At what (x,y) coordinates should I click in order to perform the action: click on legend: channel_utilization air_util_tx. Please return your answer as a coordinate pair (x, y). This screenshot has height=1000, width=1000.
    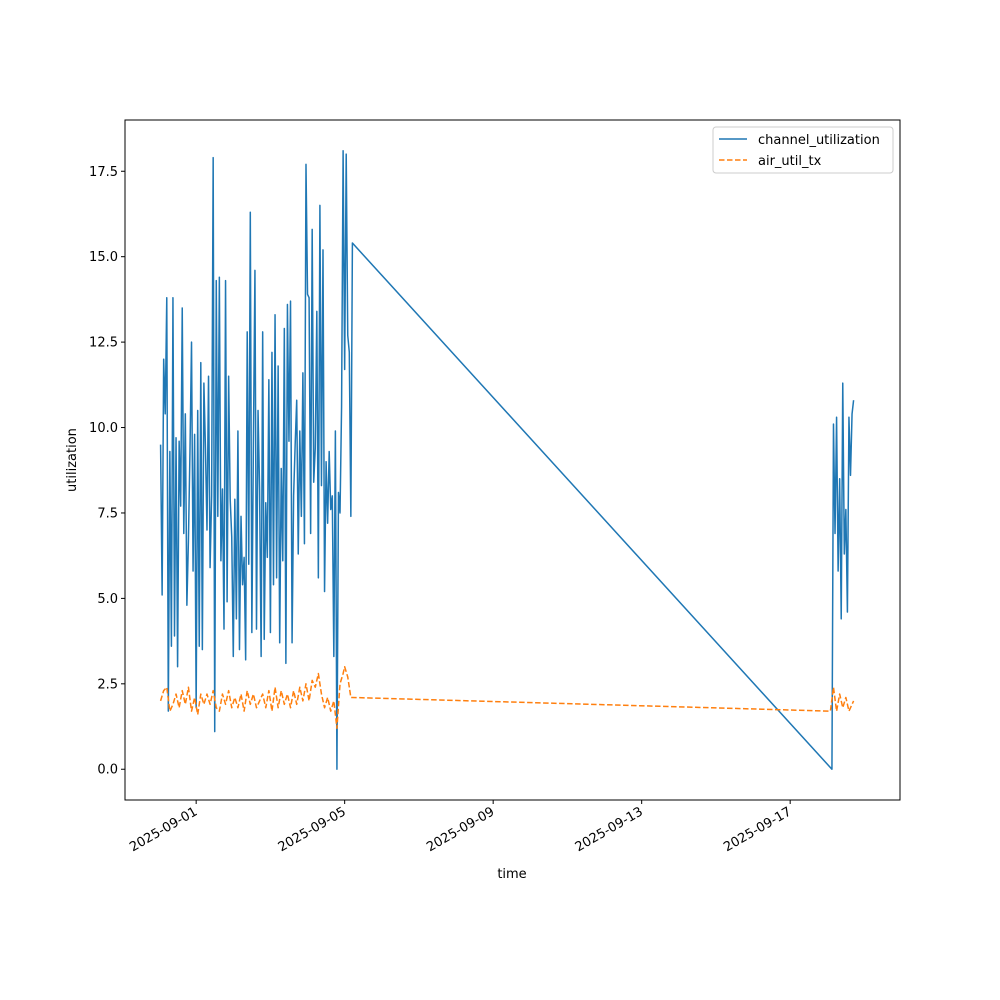
    Looking at the image, I should click on (803, 150).